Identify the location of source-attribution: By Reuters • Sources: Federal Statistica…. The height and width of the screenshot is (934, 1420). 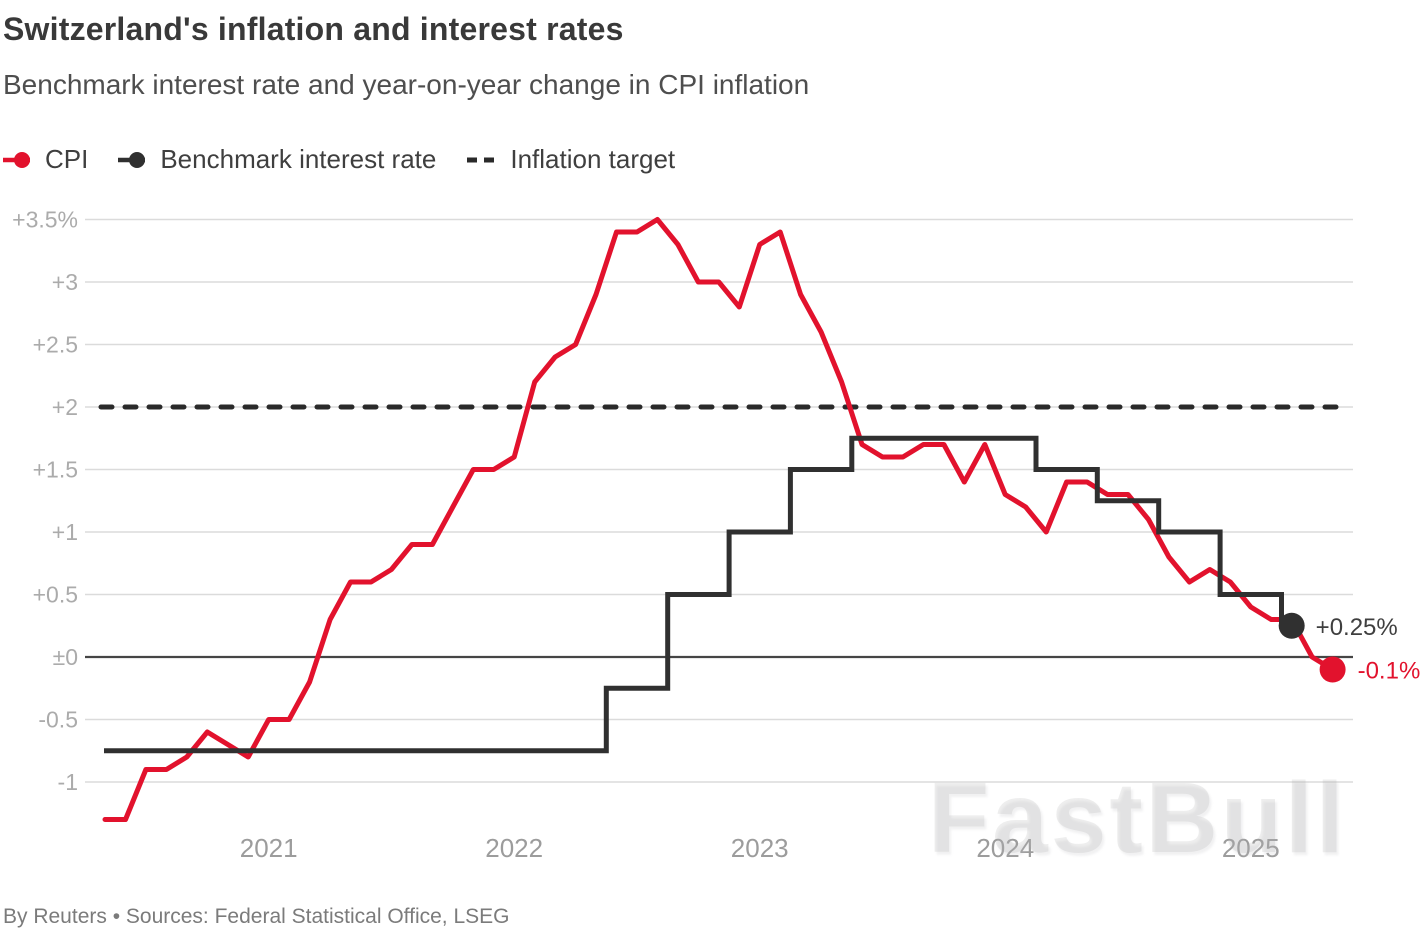
(256, 916).